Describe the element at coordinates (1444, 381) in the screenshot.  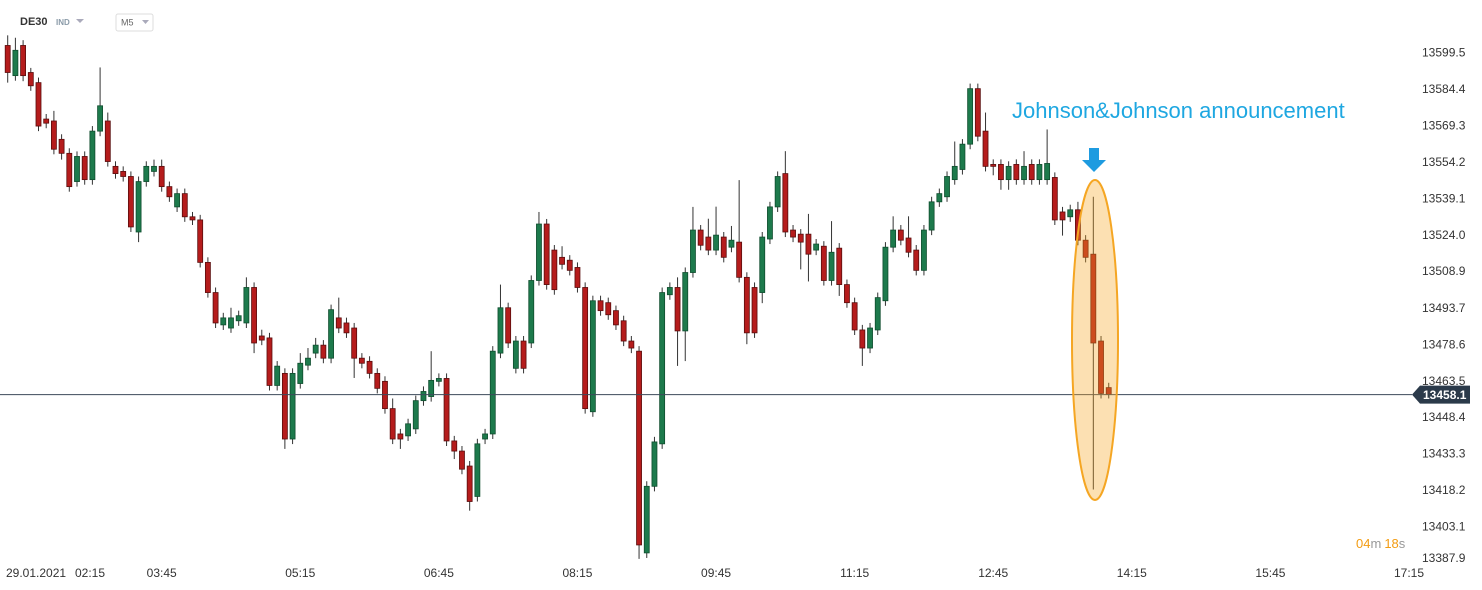
I see `y-tick-label: 13463.5` at that location.